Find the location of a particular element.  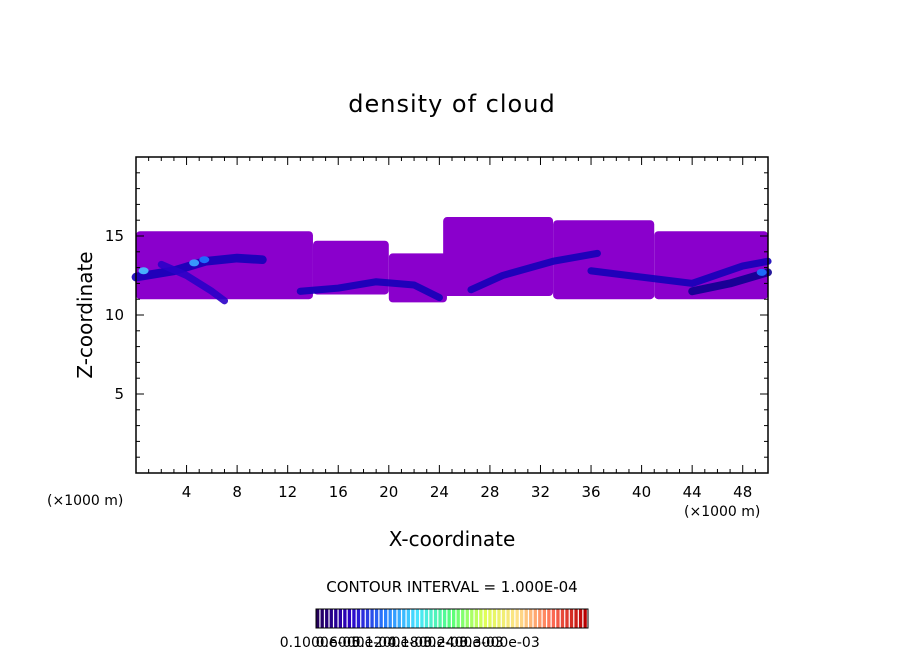

colorbar-label: 0.3000e-03 is located at coordinates (499, 643).